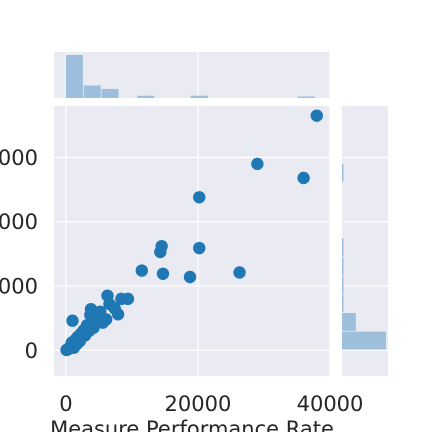  Describe the element at coordinates (330, 404) in the screenshot. I see `x-tick-label: 40000` at that location.